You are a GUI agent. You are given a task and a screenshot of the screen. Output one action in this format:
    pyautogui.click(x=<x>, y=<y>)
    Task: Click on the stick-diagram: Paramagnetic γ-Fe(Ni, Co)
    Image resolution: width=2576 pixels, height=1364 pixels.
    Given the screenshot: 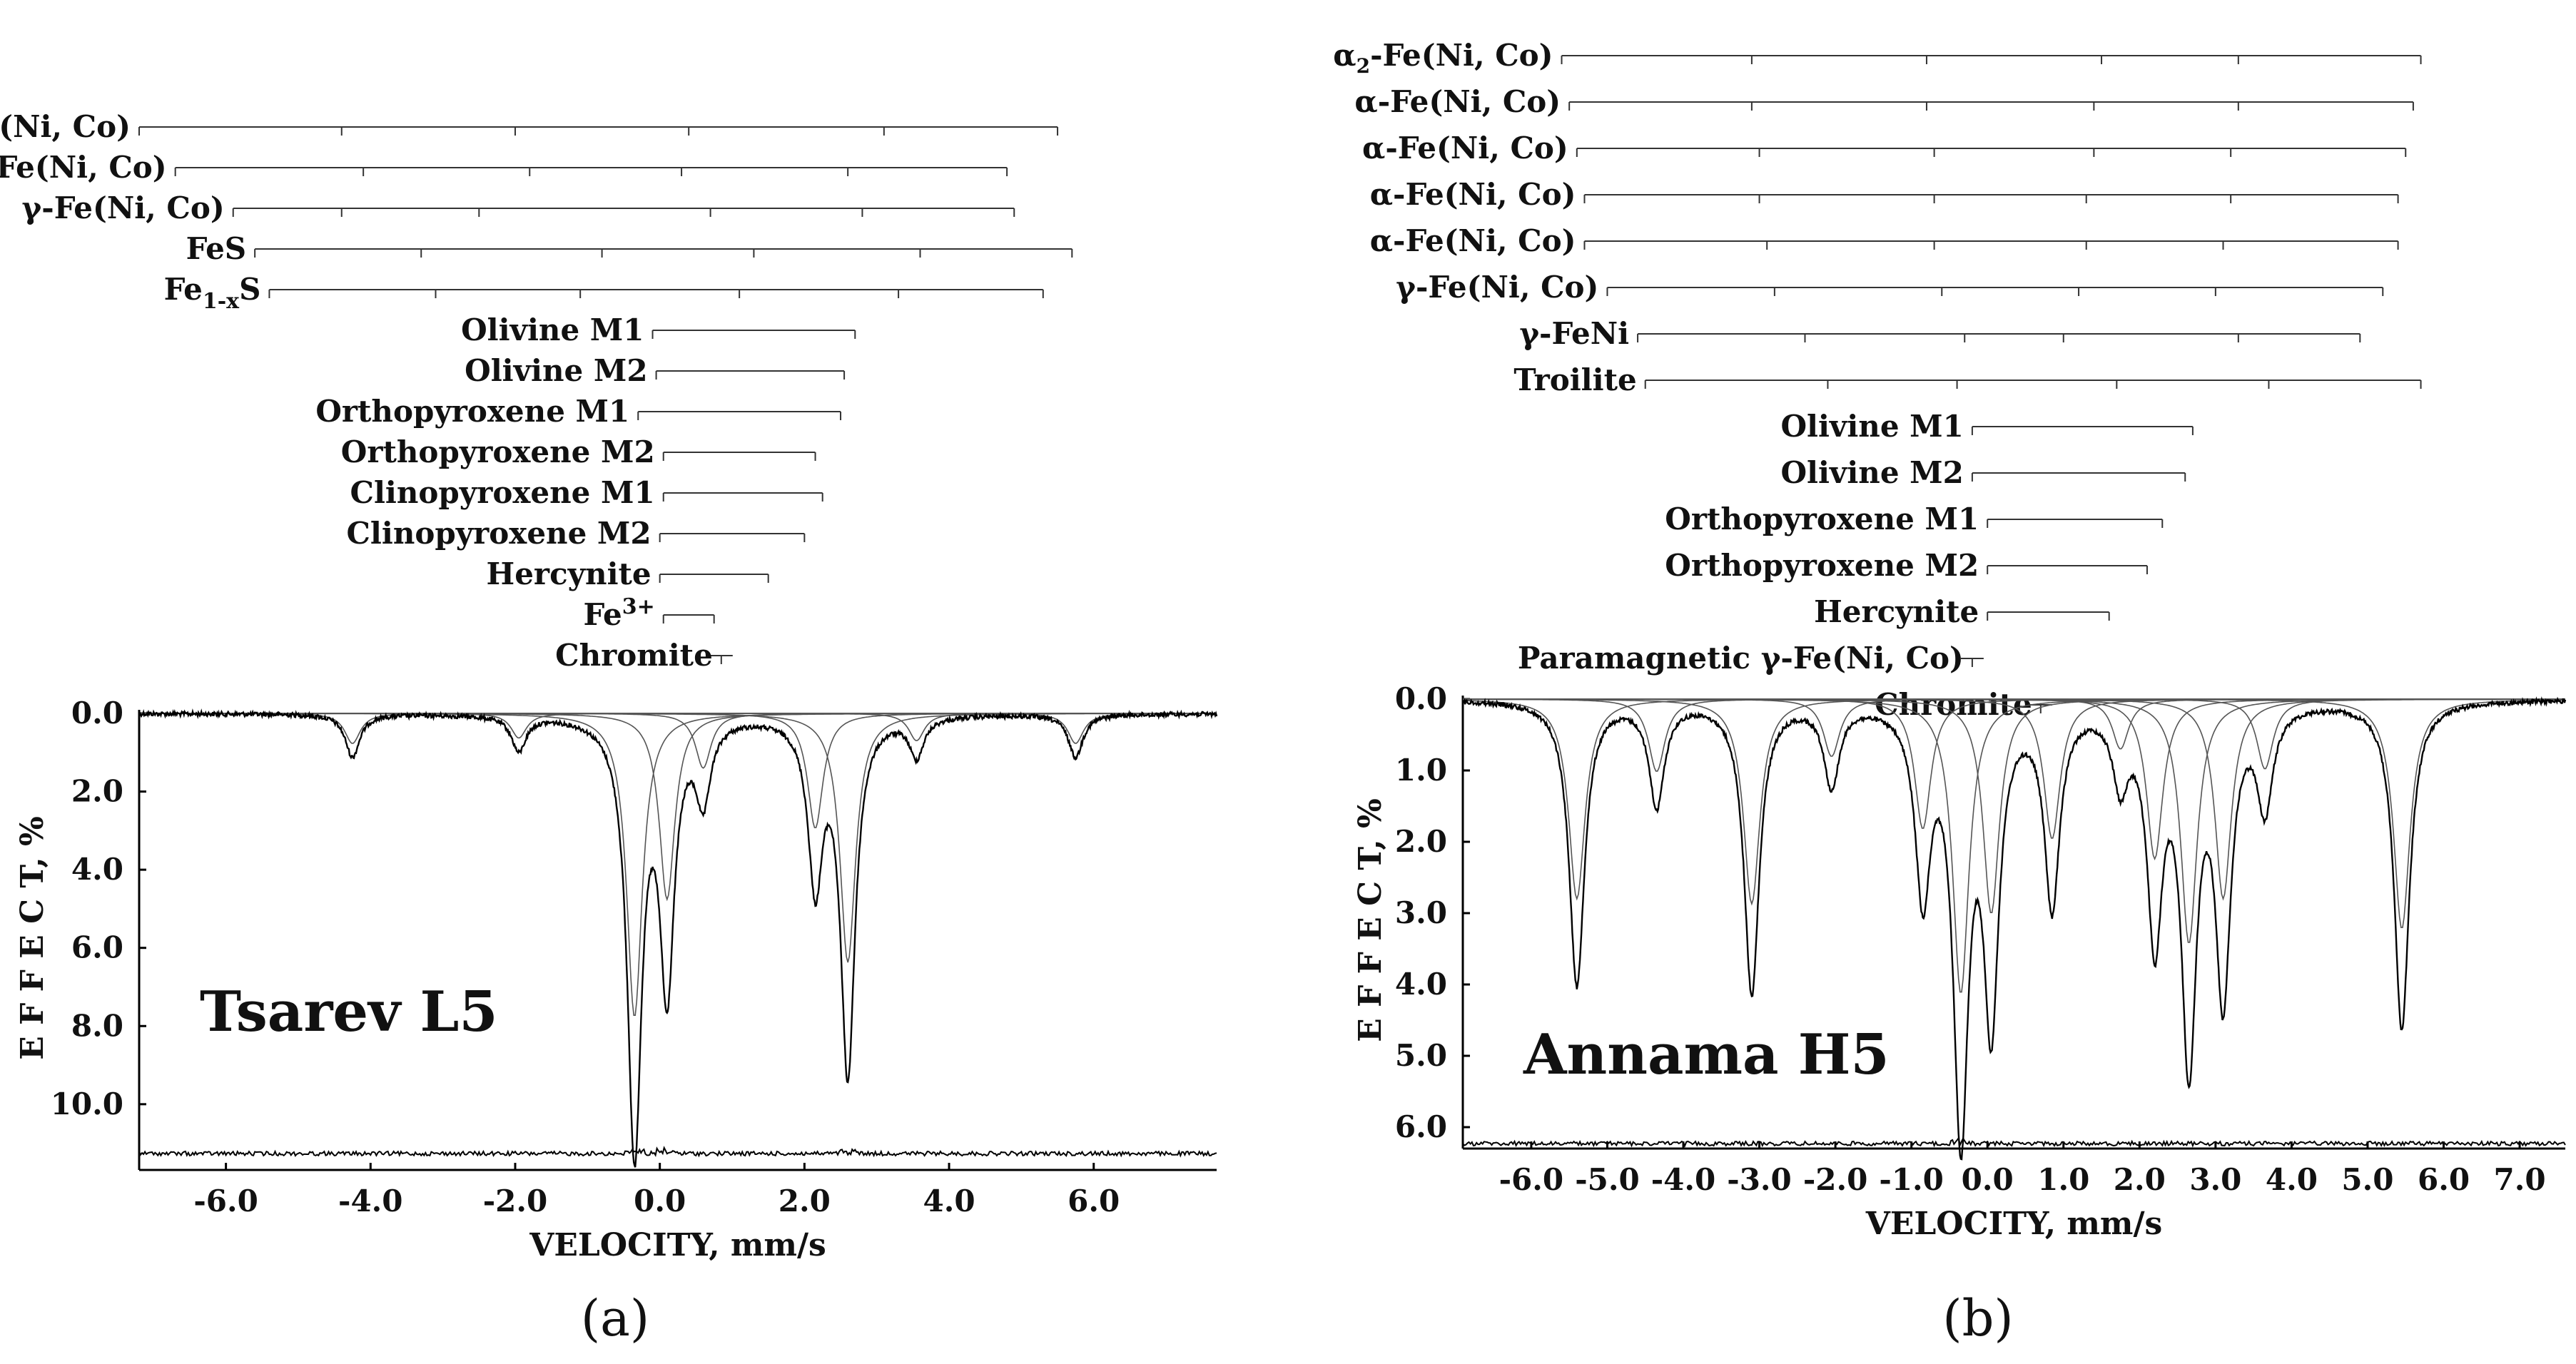 What is the action you would take?
    pyautogui.click(x=1751, y=658)
    